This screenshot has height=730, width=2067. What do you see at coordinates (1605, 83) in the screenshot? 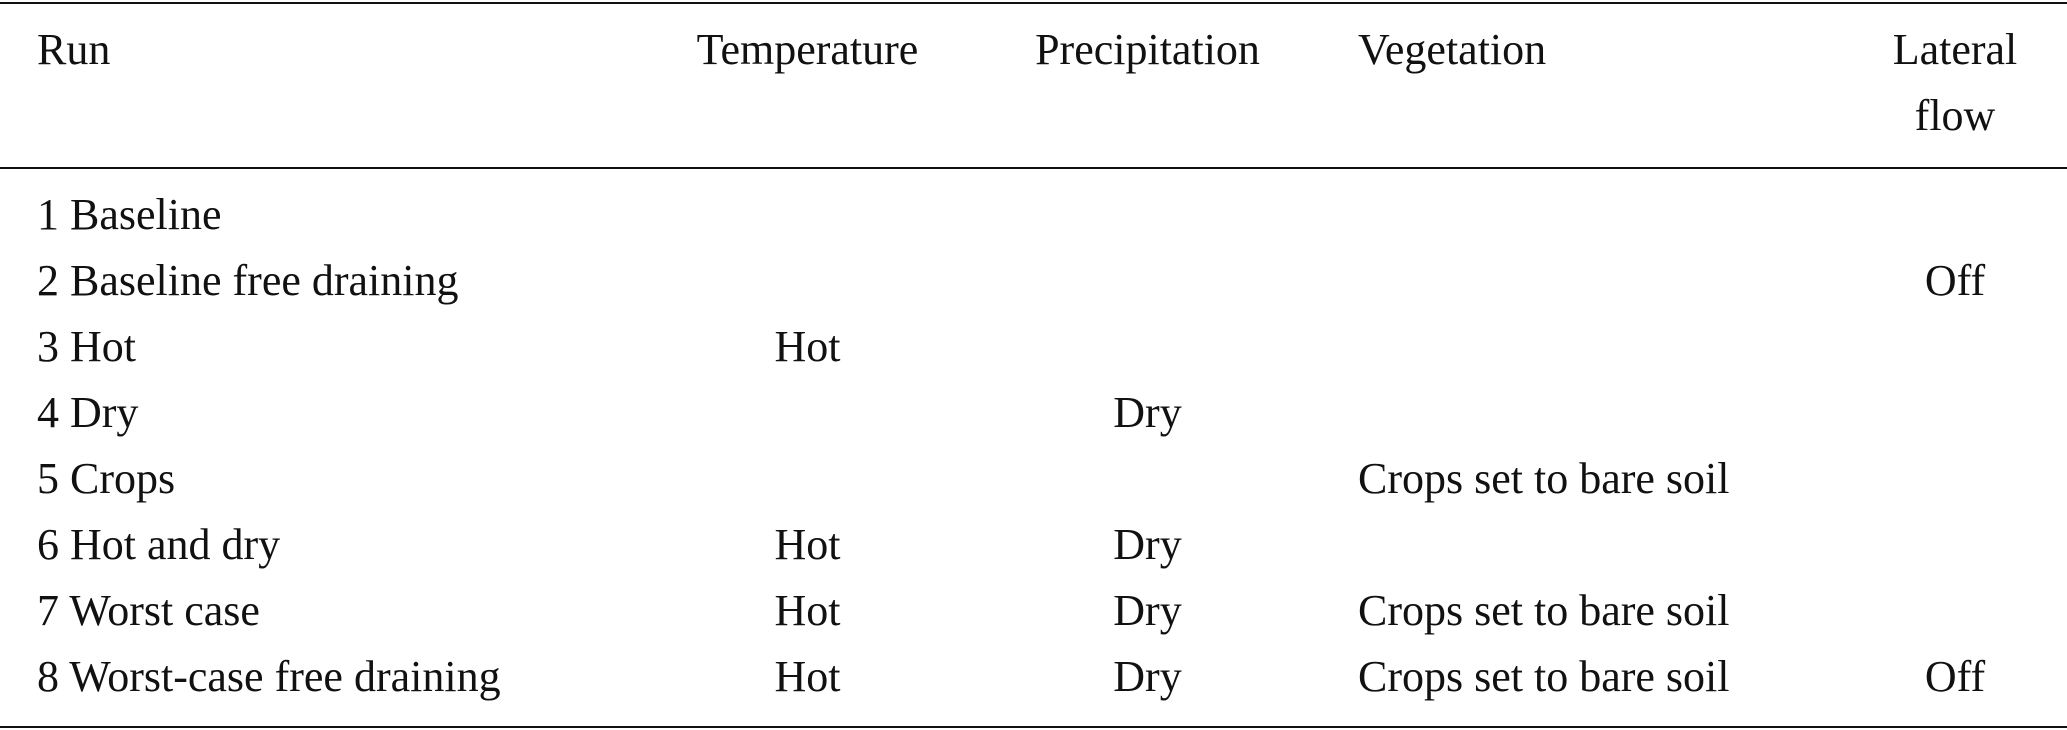
I see `header-vegetation: Vegetation` at bounding box center [1605, 83].